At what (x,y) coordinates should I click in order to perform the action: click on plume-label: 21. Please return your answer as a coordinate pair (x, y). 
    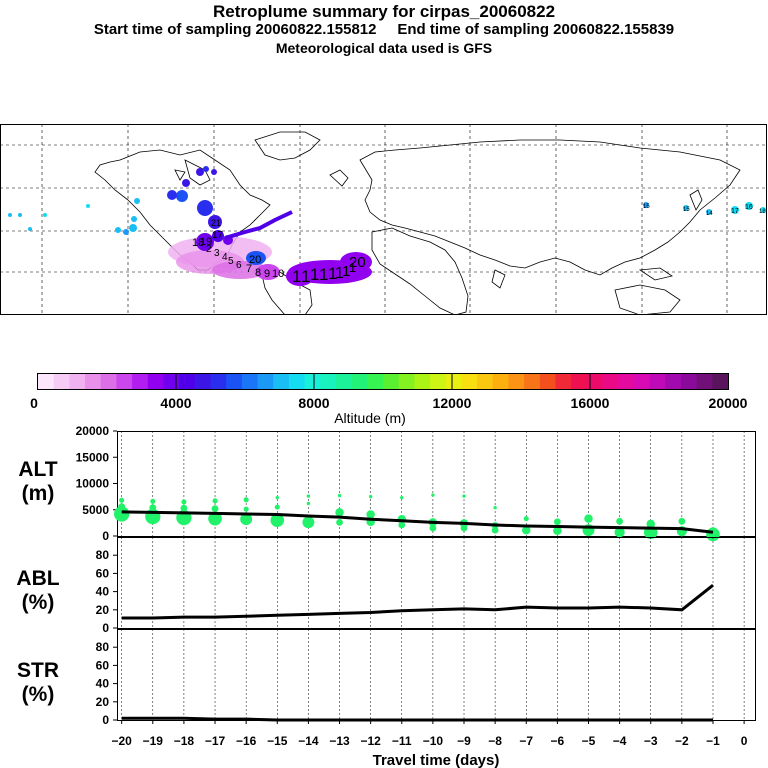
    Looking at the image, I should click on (216, 223).